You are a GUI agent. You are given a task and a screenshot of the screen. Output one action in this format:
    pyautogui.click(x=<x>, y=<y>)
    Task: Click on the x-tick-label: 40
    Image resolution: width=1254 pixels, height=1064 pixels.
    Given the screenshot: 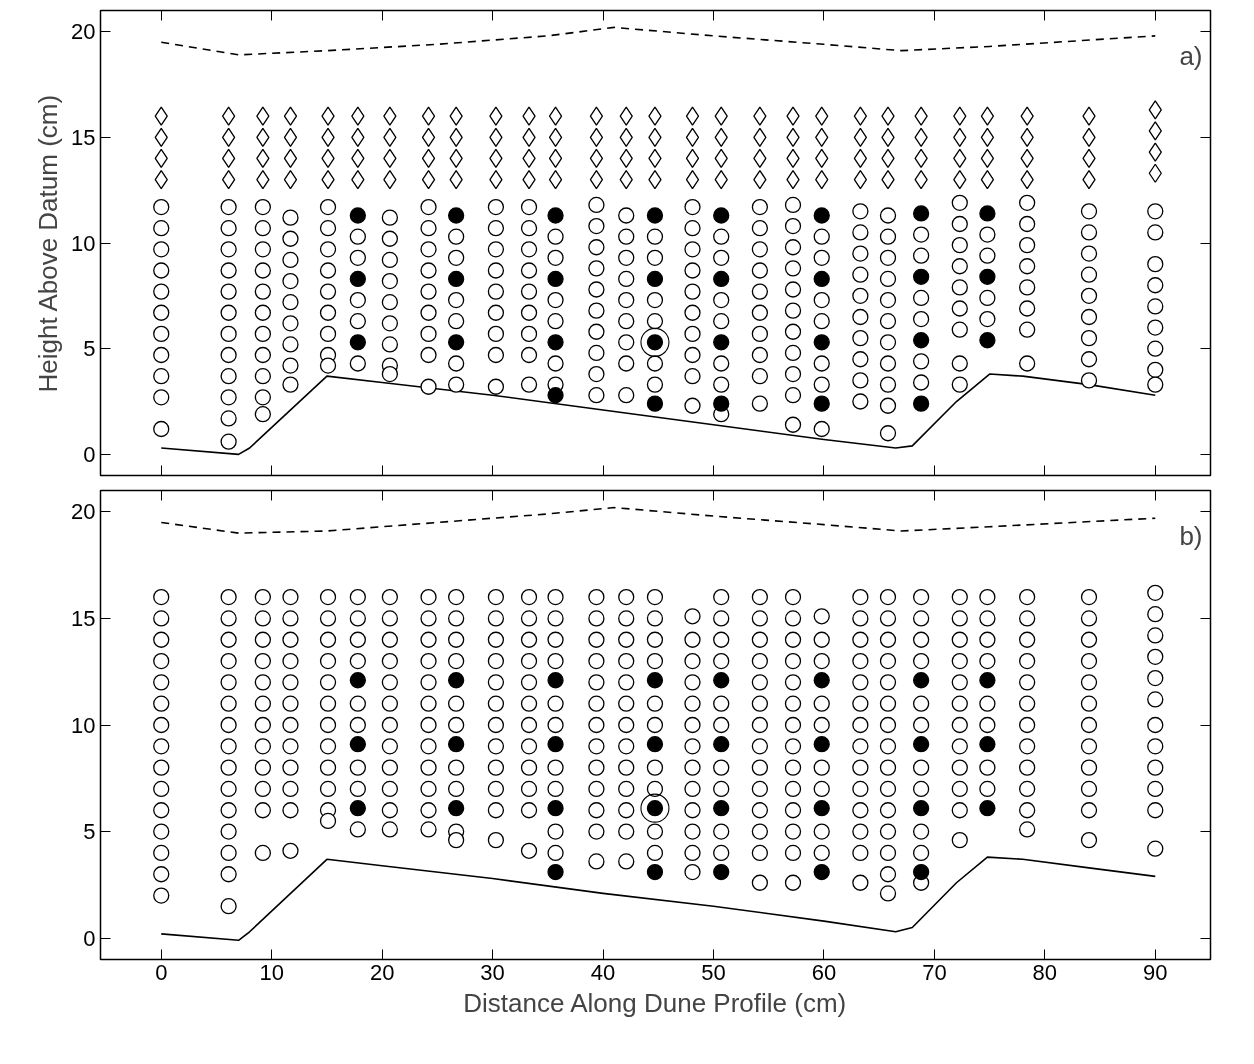 What is the action you would take?
    pyautogui.click(x=603, y=972)
    